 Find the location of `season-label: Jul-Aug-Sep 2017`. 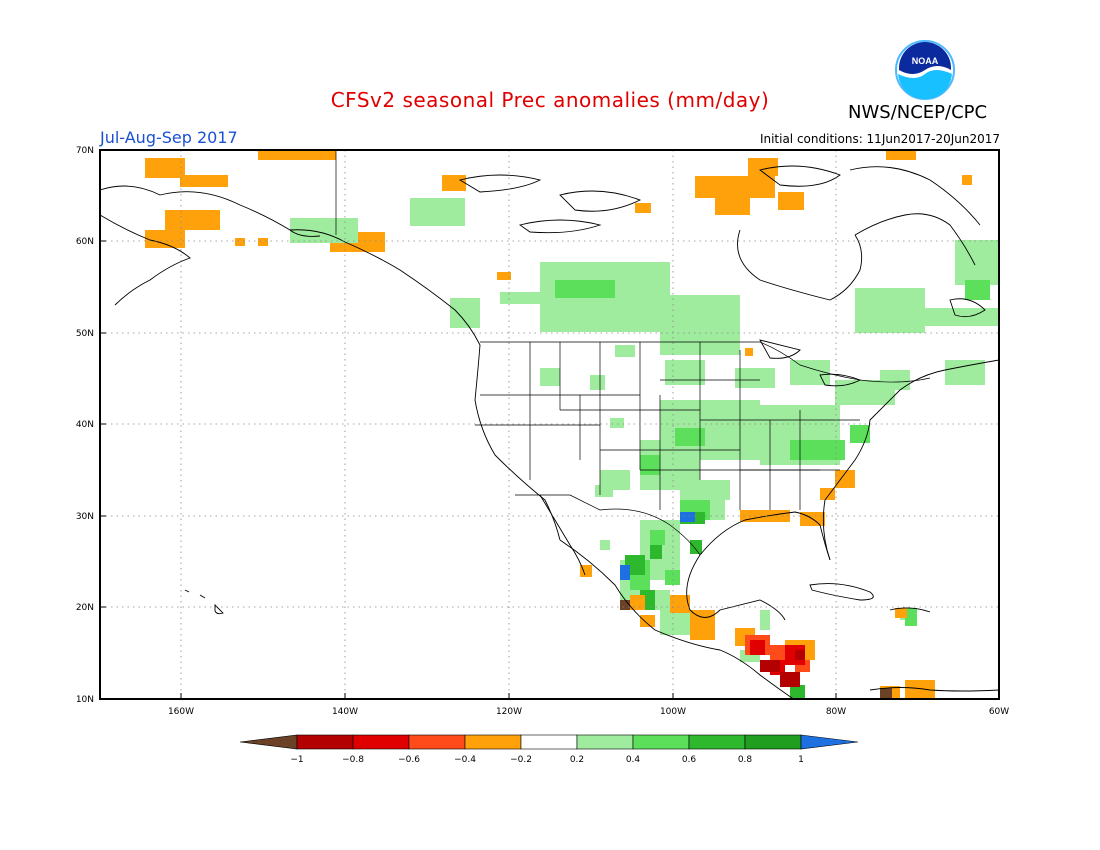

season-label: Jul-Aug-Sep 2017 is located at coordinates (169, 137).